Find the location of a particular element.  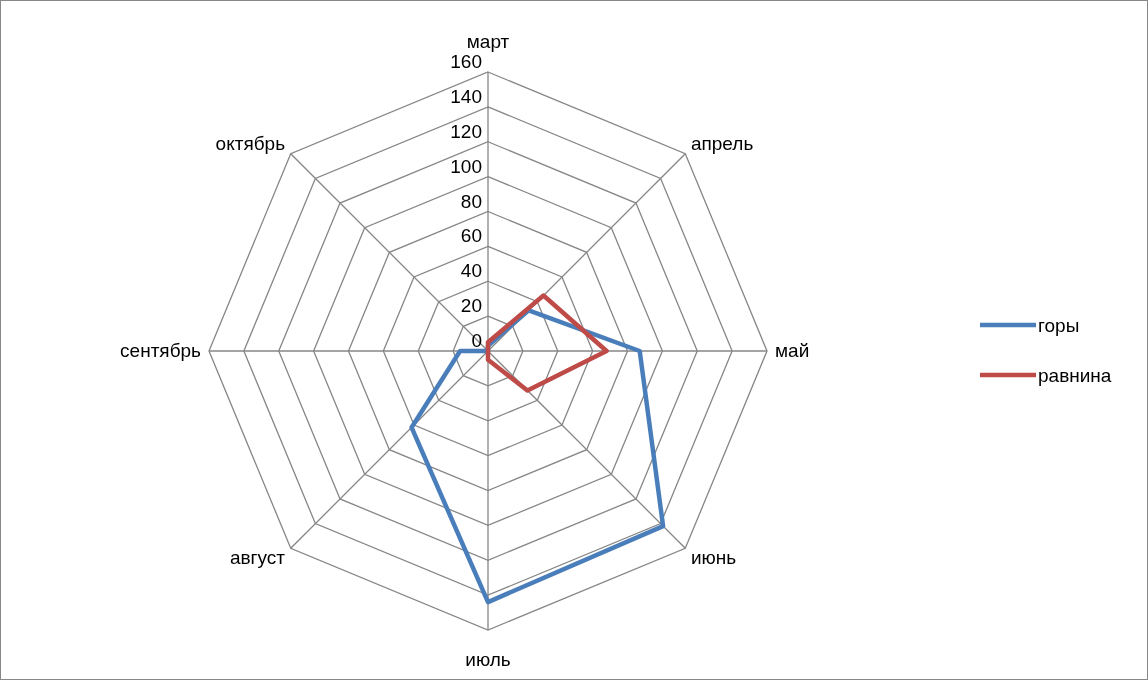

y-tick-label: 140 is located at coordinates (466, 96).